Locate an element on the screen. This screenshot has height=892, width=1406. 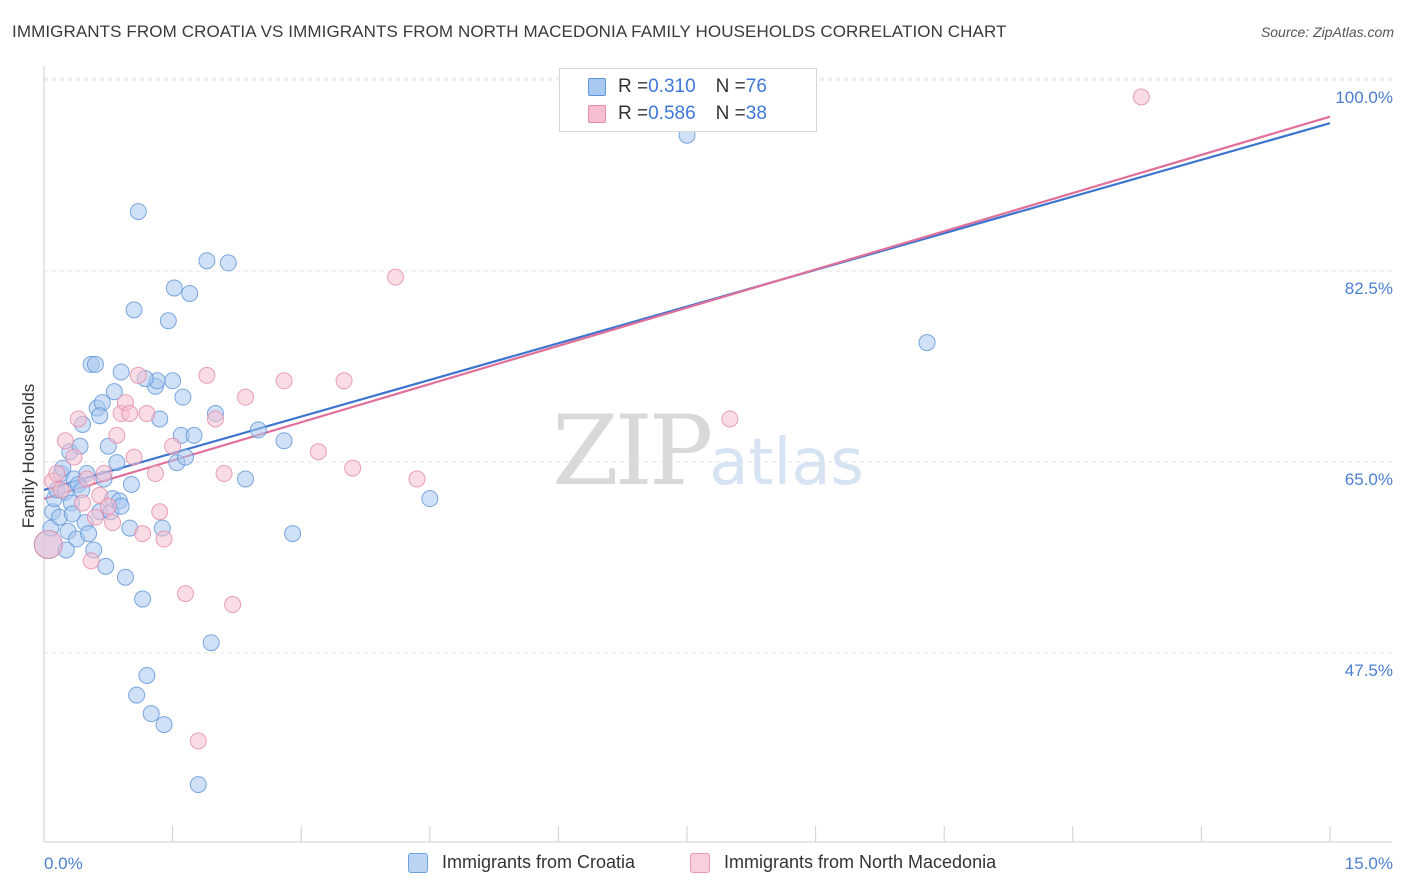
macedonia-swatch is located at coordinates (597, 114).